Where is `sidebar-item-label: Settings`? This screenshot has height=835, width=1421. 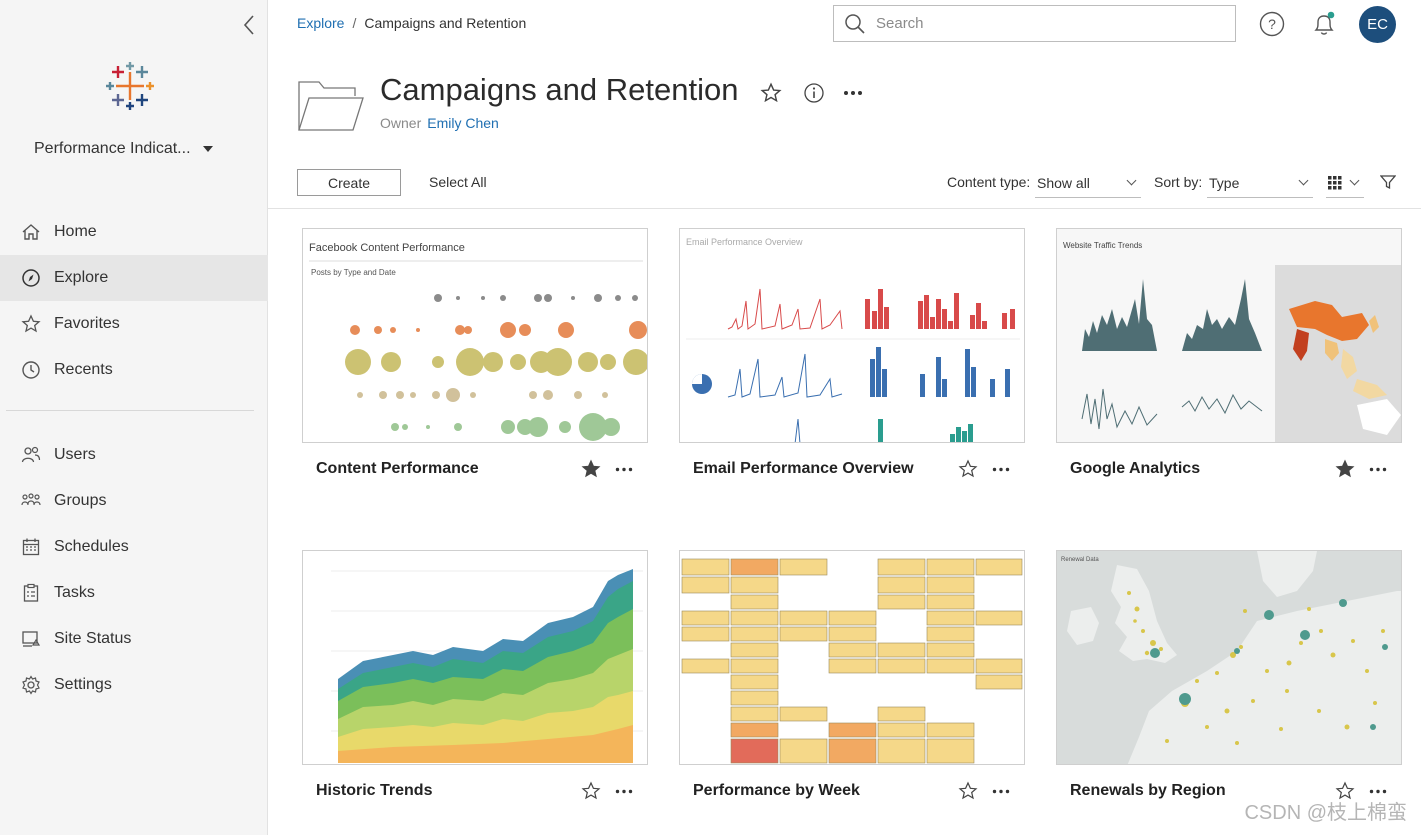
sidebar-item-label: Settings is located at coordinates (83, 684).